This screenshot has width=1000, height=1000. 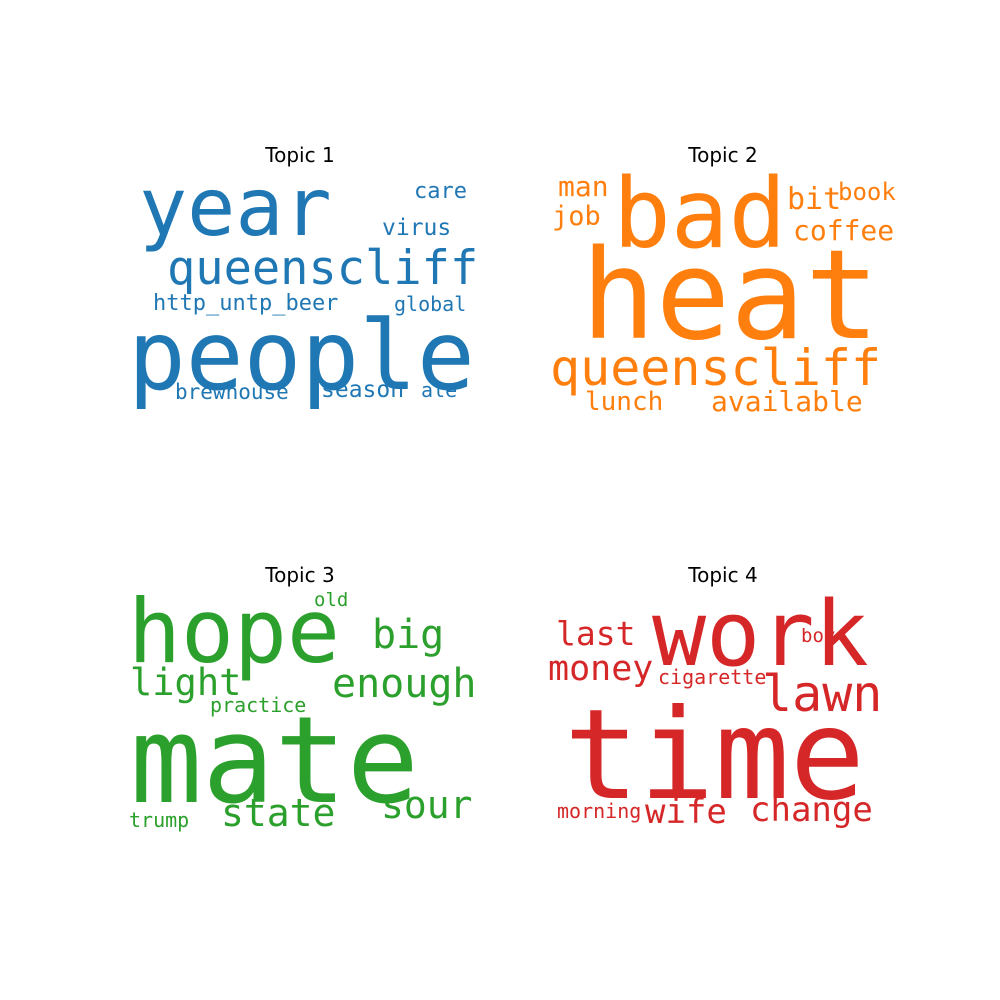 I want to click on word: sour, so click(x=427, y=805).